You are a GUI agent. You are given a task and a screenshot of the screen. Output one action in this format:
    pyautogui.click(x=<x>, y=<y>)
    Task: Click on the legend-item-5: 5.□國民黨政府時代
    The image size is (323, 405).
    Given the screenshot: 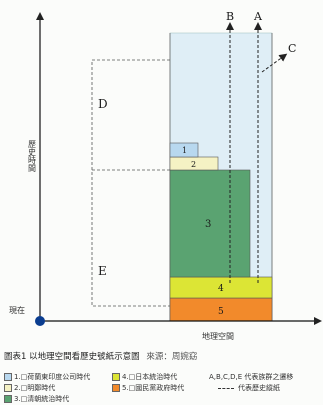 What is the action you would take?
    pyautogui.click(x=148, y=388)
    